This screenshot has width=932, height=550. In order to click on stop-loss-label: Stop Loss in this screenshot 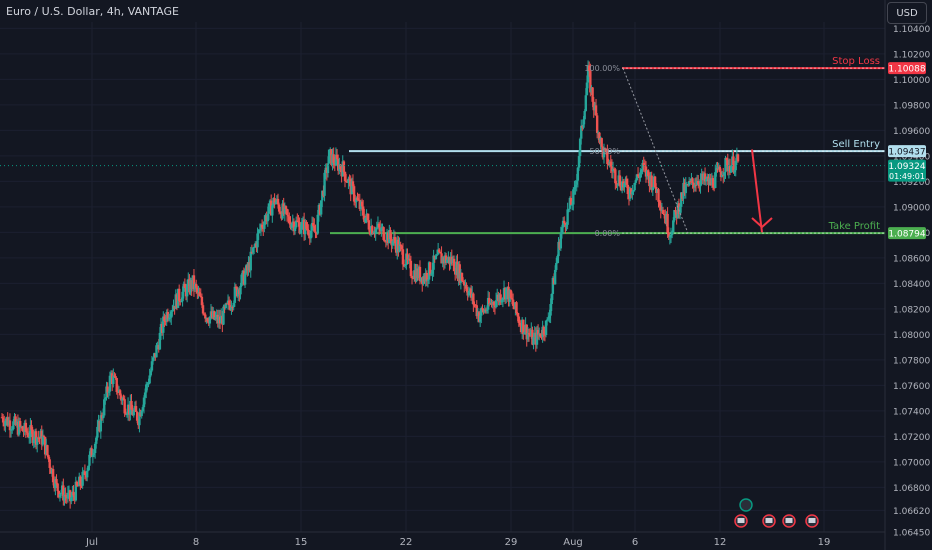, I will do `click(856, 61)`.